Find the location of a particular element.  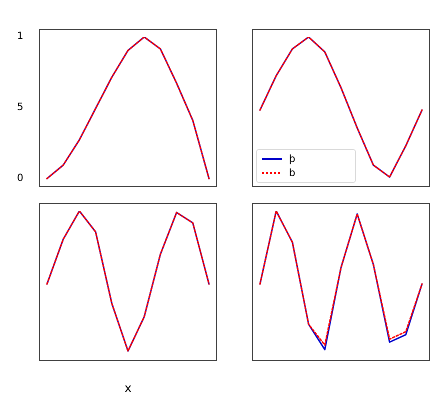

text: 0 is located at coordinates (20, 179).